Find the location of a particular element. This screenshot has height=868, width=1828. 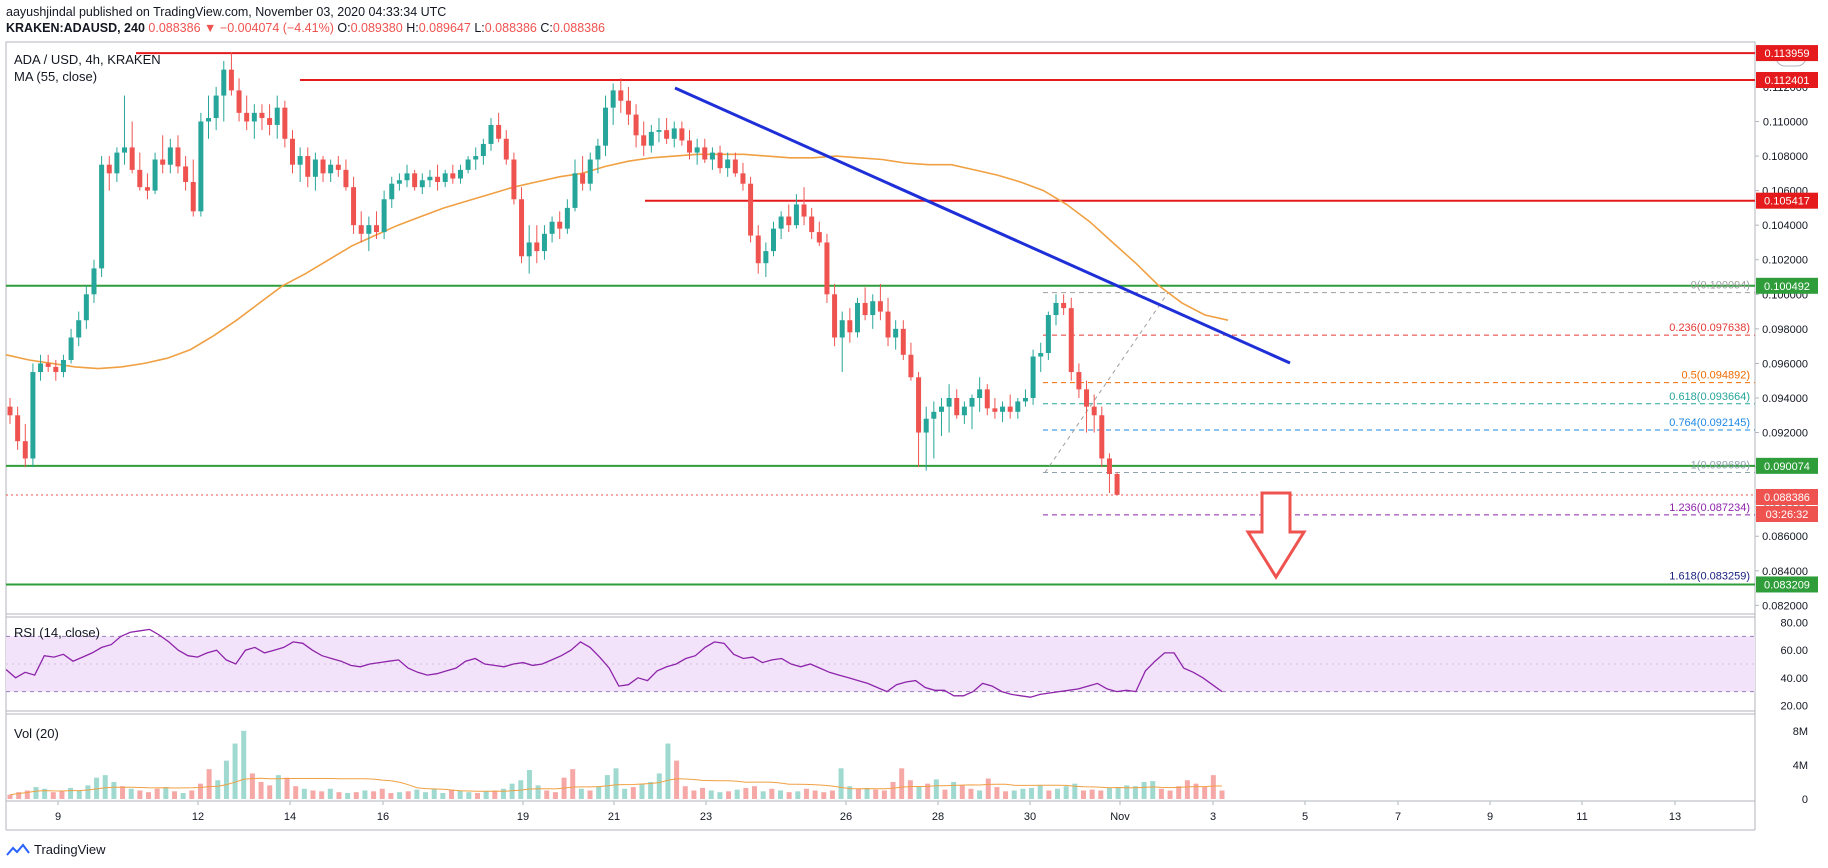

high-label: H: is located at coordinates (412, 28).